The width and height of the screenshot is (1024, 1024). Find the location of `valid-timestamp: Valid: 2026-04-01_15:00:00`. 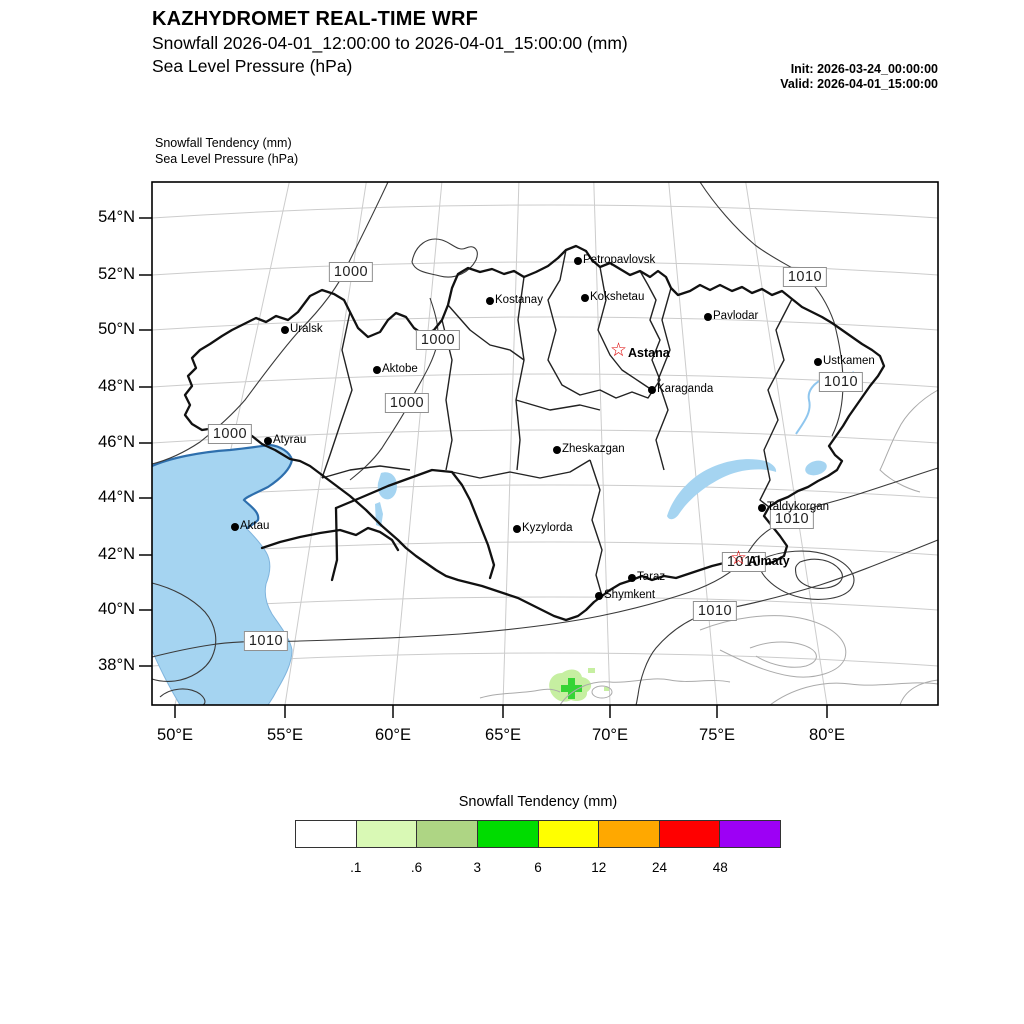

valid-timestamp: Valid: 2026-04-01_15:00:00 is located at coordinates (859, 84).